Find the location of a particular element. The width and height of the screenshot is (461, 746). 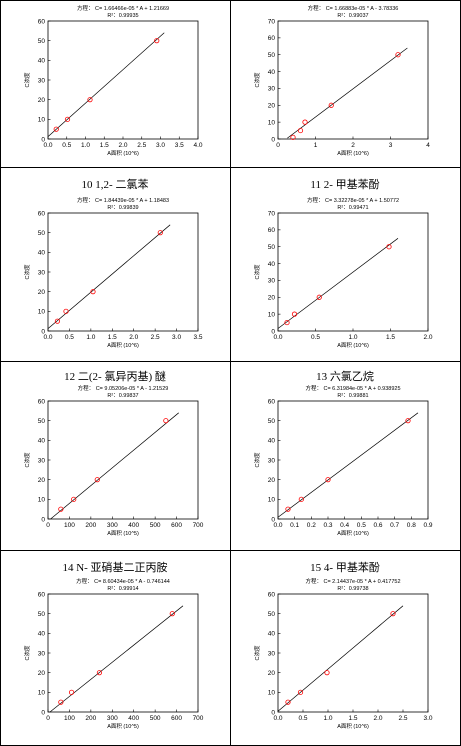

equation-label: 方程： C= 3.32278e-05 * A + 1.50772 is located at coordinates (353, 200).